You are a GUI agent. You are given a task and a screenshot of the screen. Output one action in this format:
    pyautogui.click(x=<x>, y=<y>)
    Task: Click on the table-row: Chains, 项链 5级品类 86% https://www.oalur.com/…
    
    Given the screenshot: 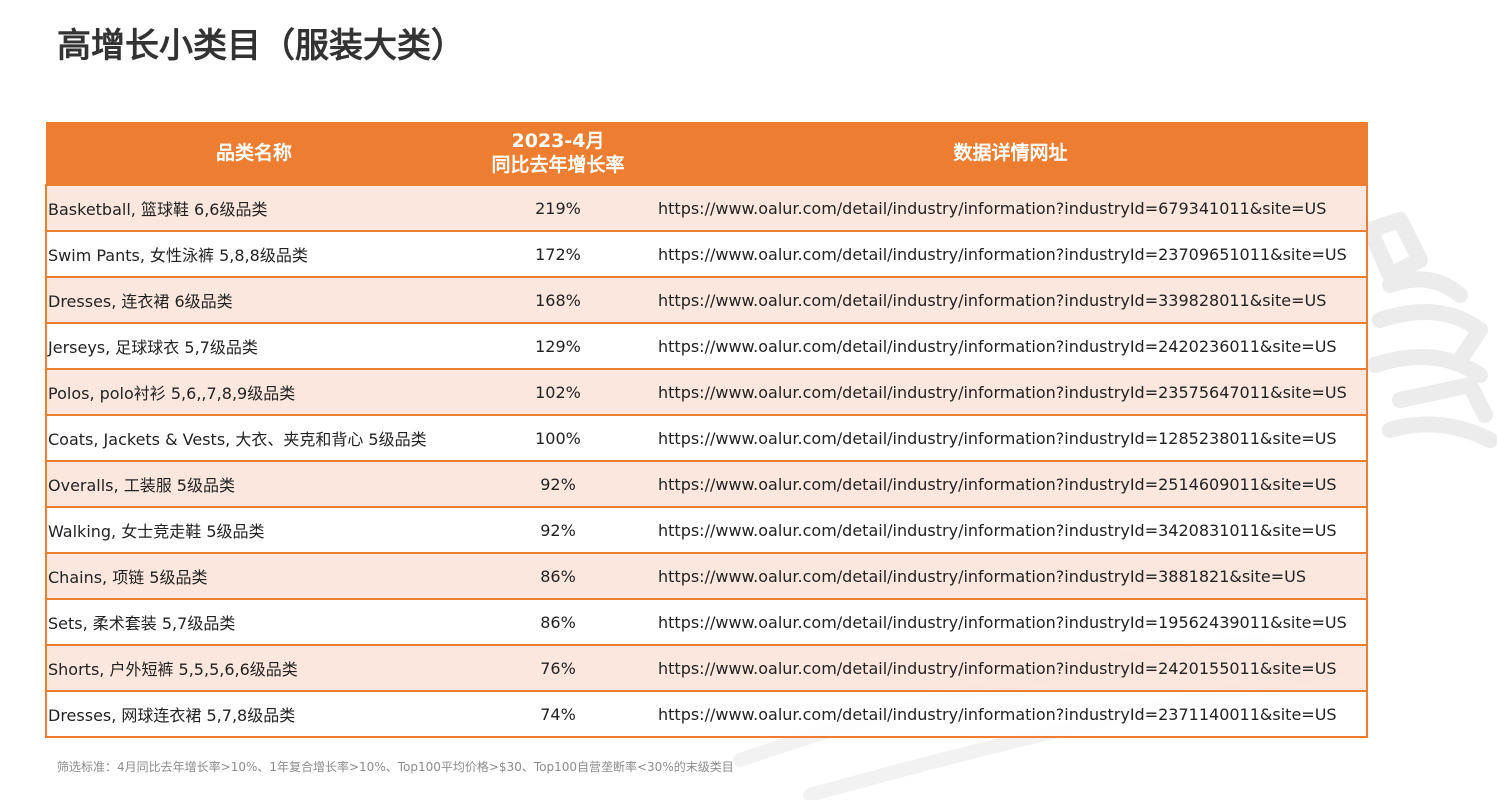 What is the action you would take?
    pyautogui.click(x=706, y=575)
    